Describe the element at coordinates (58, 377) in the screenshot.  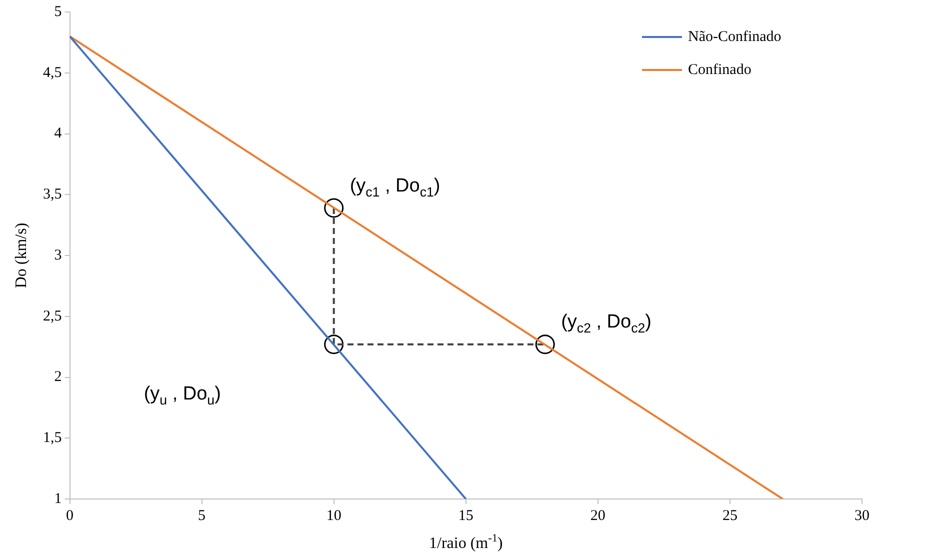
I see `y-tick-label: 2` at that location.